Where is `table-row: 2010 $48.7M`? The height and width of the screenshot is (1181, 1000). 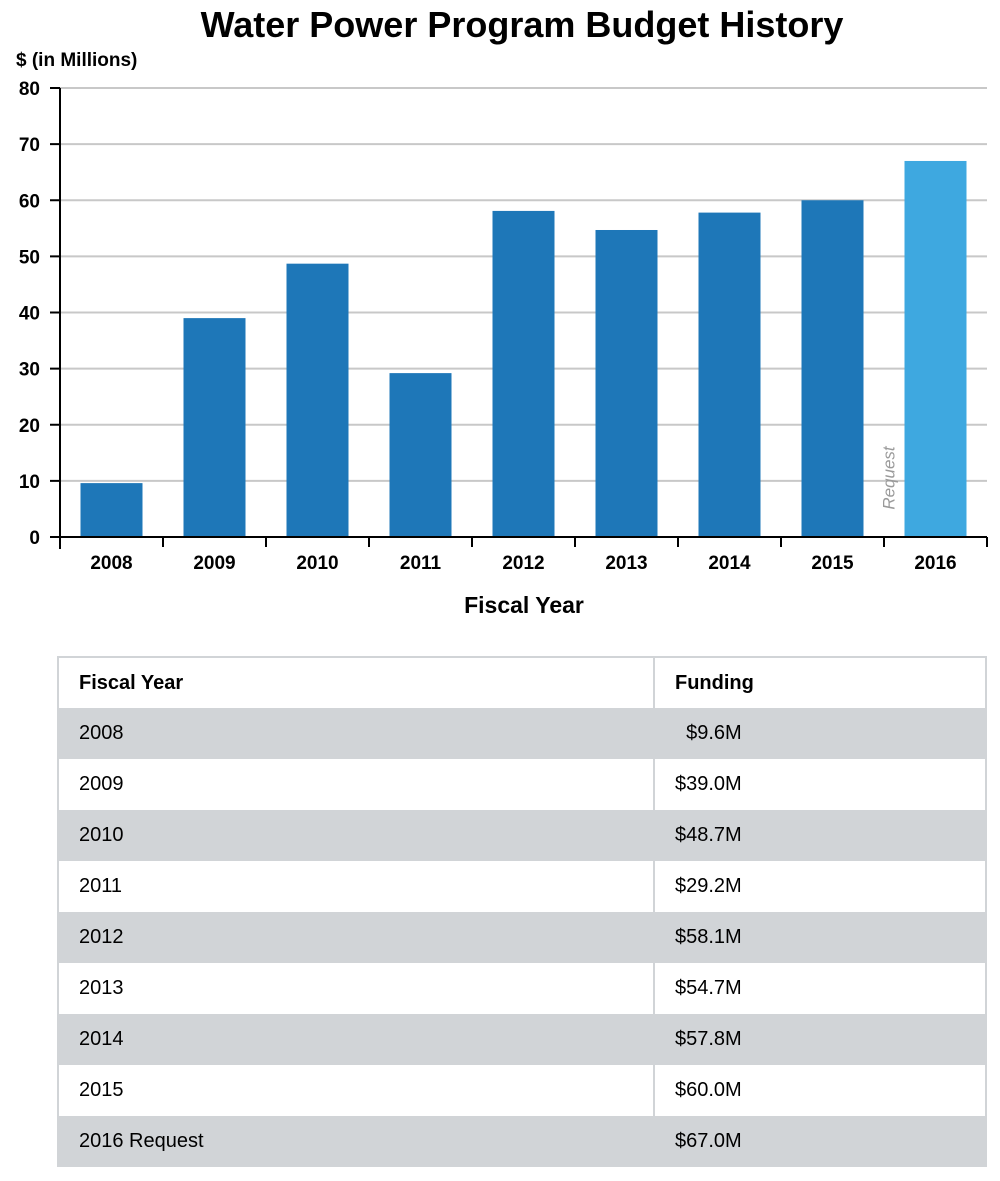
table-row: 2010 $48.7M is located at coordinates (522, 835).